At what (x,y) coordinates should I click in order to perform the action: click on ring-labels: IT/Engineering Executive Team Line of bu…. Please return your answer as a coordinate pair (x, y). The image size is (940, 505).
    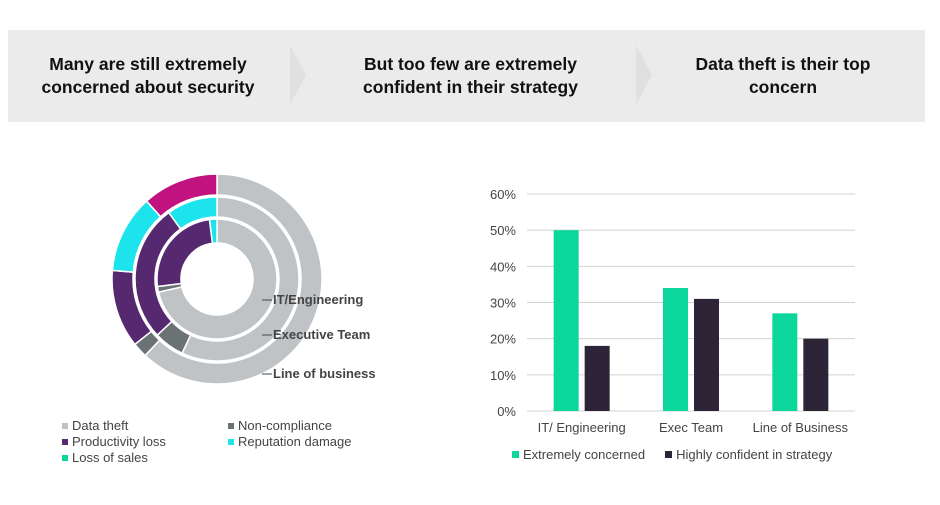
    Looking at the image, I should click on (319, 336).